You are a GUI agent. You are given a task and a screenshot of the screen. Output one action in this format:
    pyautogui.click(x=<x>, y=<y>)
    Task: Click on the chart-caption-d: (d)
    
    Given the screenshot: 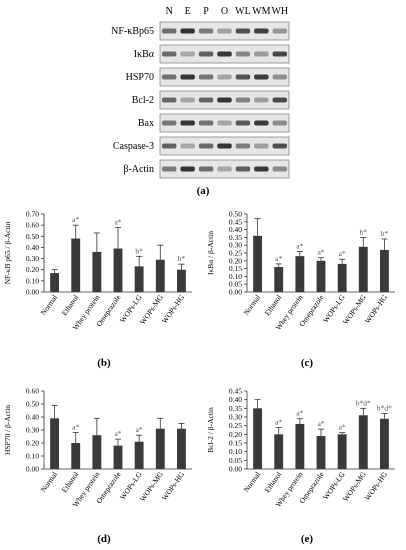 What is the action you would take?
    pyautogui.click(x=104, y=539)
    